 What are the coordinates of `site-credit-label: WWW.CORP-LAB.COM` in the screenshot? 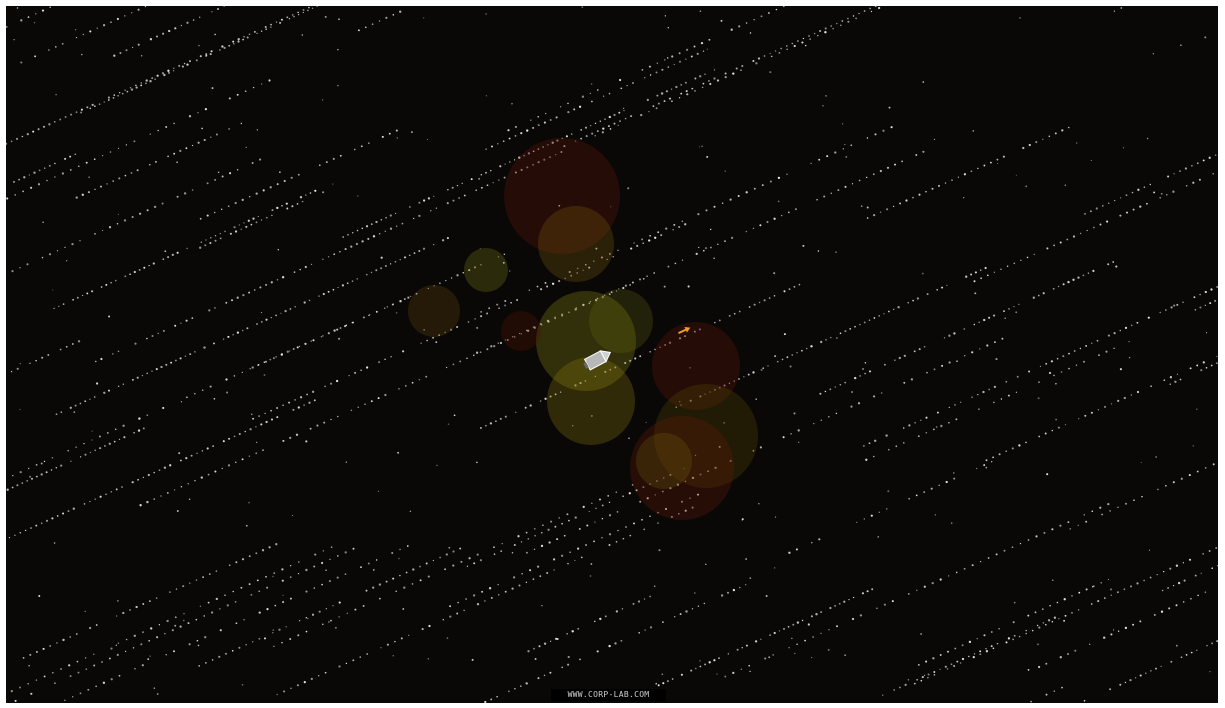 It's located at (608, 695).